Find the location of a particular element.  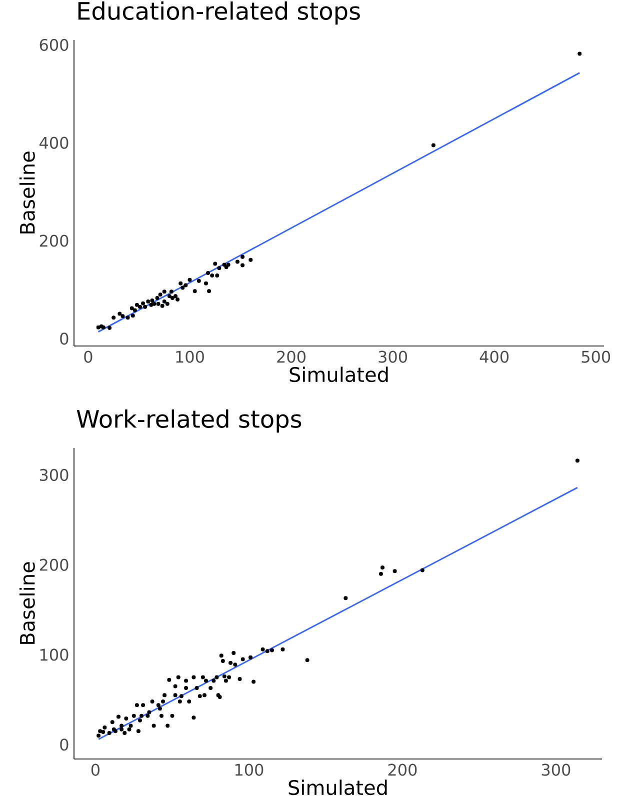

y-tick-label: 100 is located at coordinates (54, 654).